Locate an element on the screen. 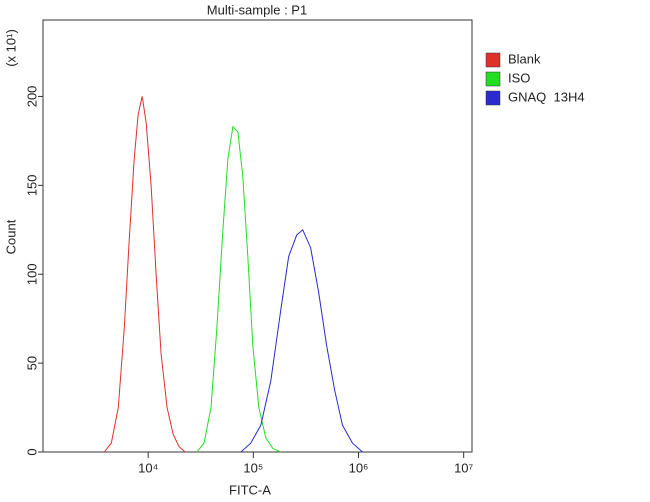 This screenshot has height=502, width=650. legend-label: Blank is located at coordinates (524, 58).